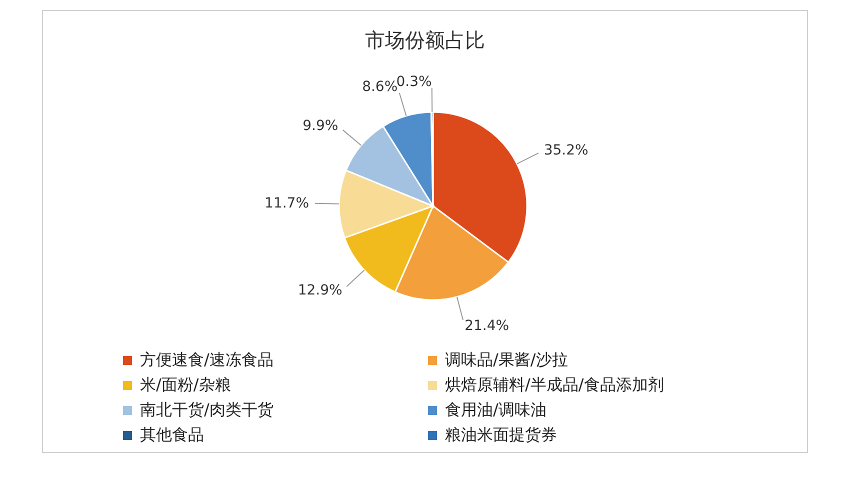  What do you see at coordinates (414, 82) in the screenshot?
I see `data-label: 0.3%` at bounding box center [414, 82].